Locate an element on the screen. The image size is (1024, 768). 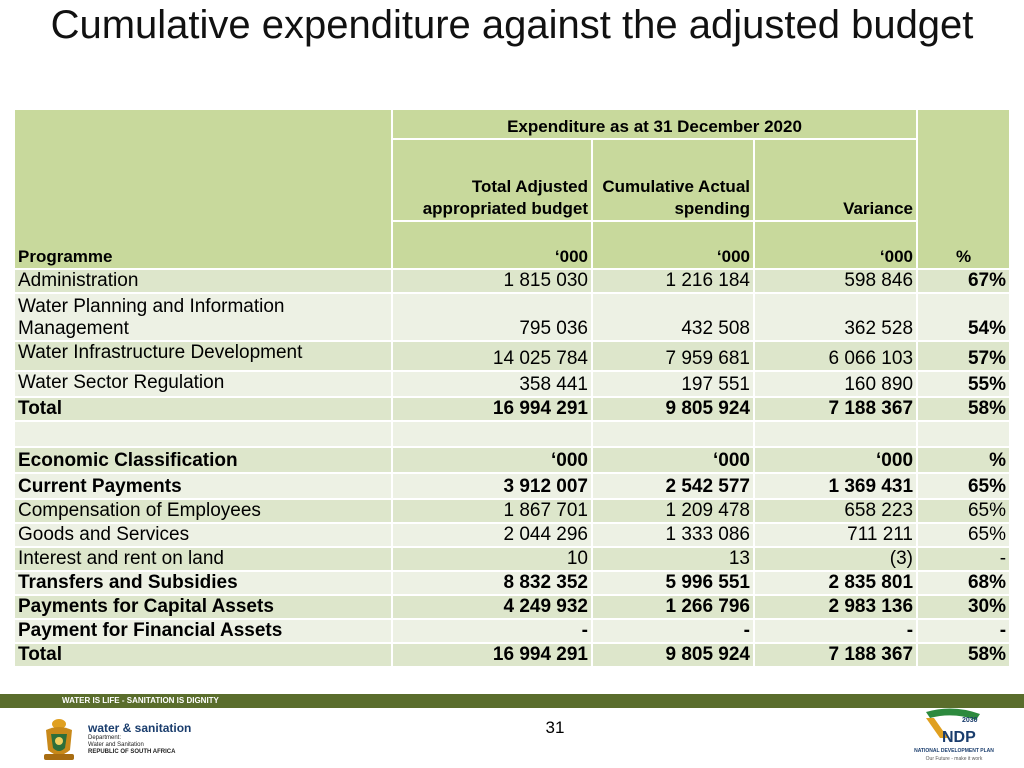
footer-banner: WATER IS LIFE - SANITATION IS DIGNITY is located at coordinates (512, 701).